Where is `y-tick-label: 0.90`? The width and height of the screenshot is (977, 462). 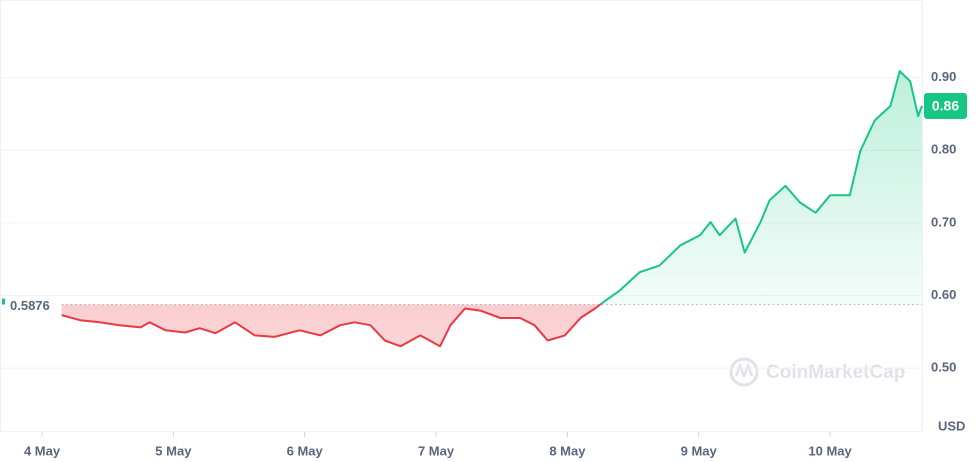
y-tick-label: 0.90 is located at coordinates (943, 76).